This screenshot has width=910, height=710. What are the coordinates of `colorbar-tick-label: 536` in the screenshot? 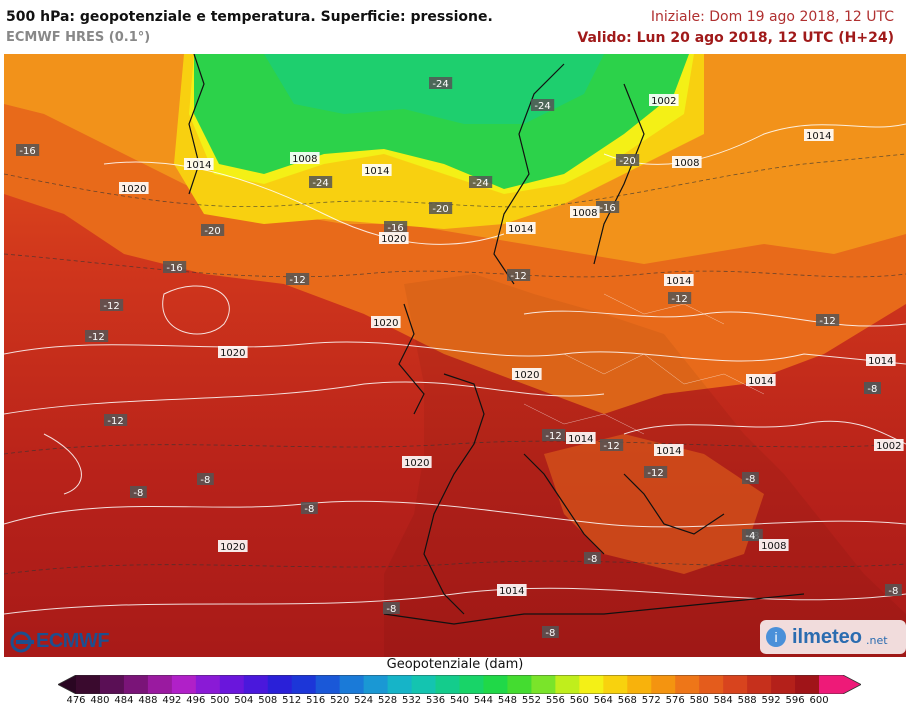 It's located at (435, 700).